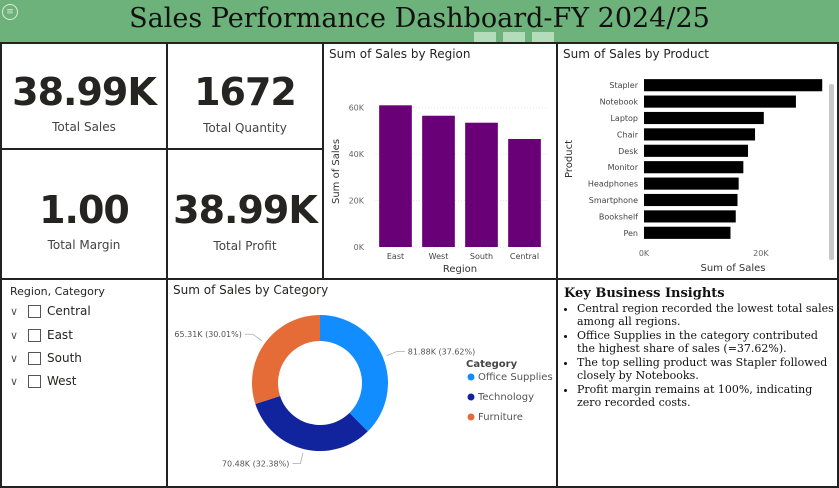 This screenshot has height=488, width=839. I want to click on y-tick-label: Pen, so click(630, 233).